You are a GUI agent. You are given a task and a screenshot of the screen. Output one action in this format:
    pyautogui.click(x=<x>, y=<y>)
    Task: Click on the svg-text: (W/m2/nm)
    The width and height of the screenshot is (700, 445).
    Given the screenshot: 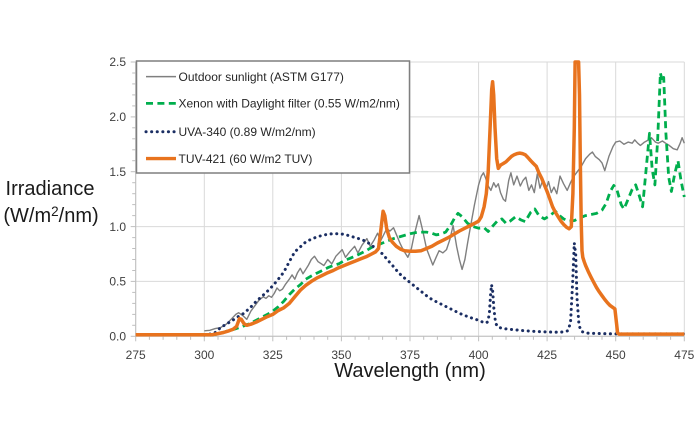 What is the action you would take?
    pyautogui.click(x=50, y=215)
    